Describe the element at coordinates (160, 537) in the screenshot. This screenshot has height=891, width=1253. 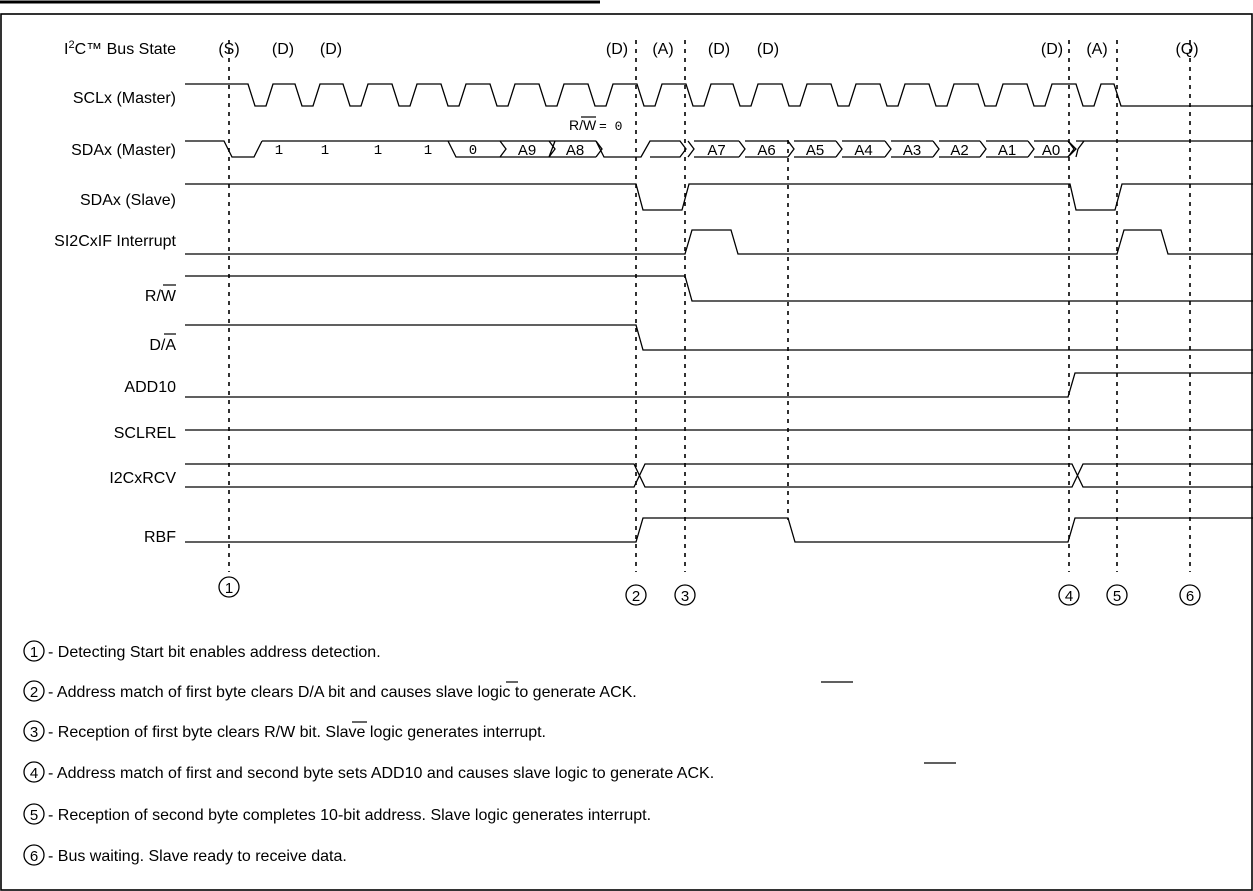
I see `label-rbf: RBF` at that location.